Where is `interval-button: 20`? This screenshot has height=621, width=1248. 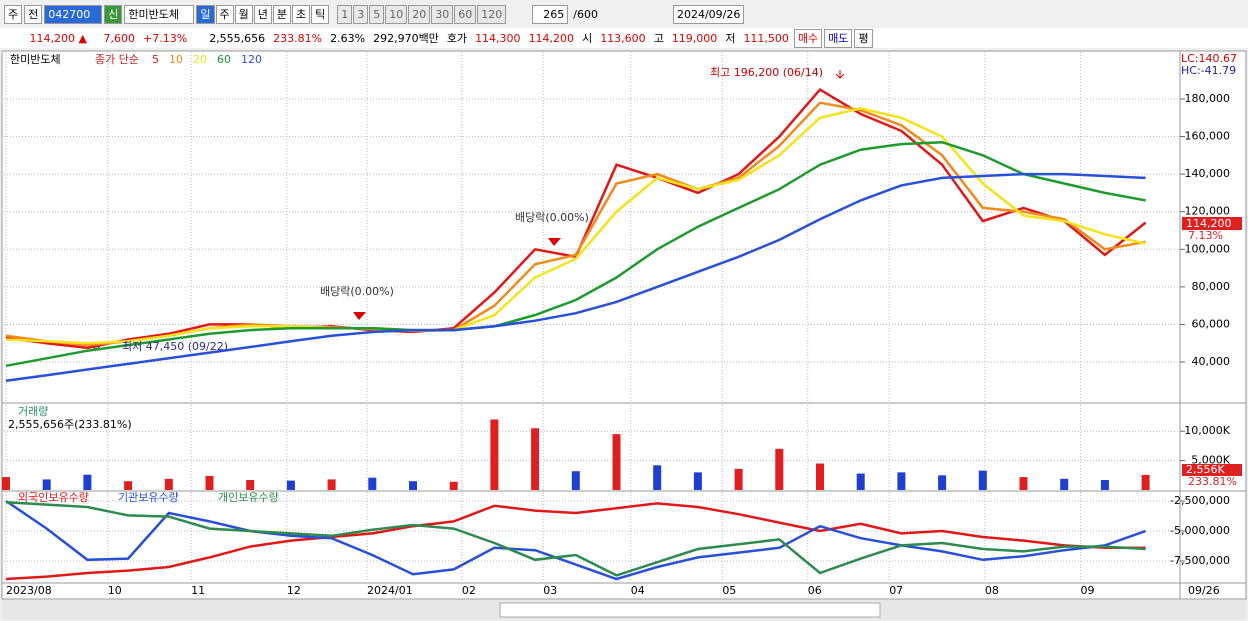
interval-button: 20 is located at coordinates (419, 14).